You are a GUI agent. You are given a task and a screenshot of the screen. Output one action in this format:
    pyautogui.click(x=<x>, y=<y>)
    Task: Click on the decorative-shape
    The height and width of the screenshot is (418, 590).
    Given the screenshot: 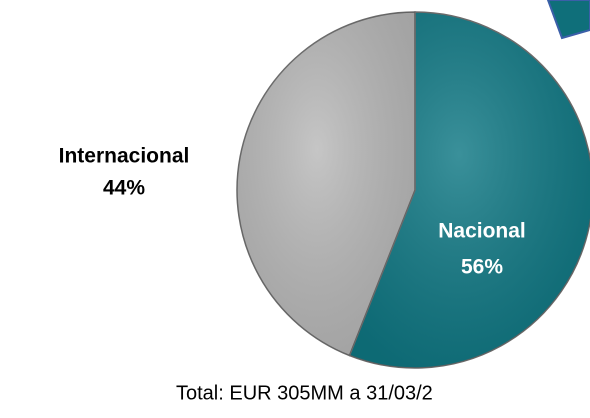 What is the action you would take?
    pyautogui.click(x=568, y=20)
    